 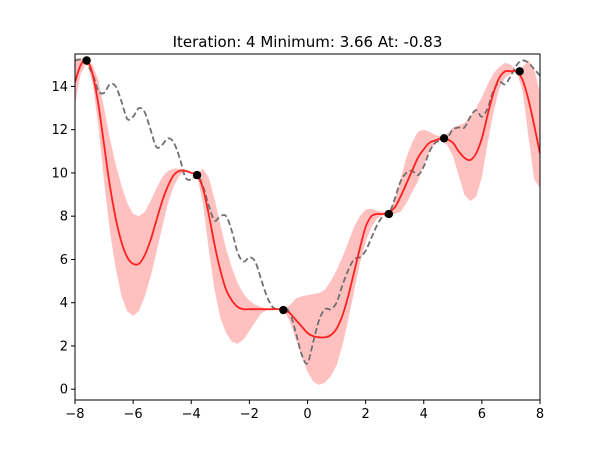 What do you see at coordinates (191, 414) in the screenshot?
I see `x-tick-label: −4` at bounding box center [191, 414].